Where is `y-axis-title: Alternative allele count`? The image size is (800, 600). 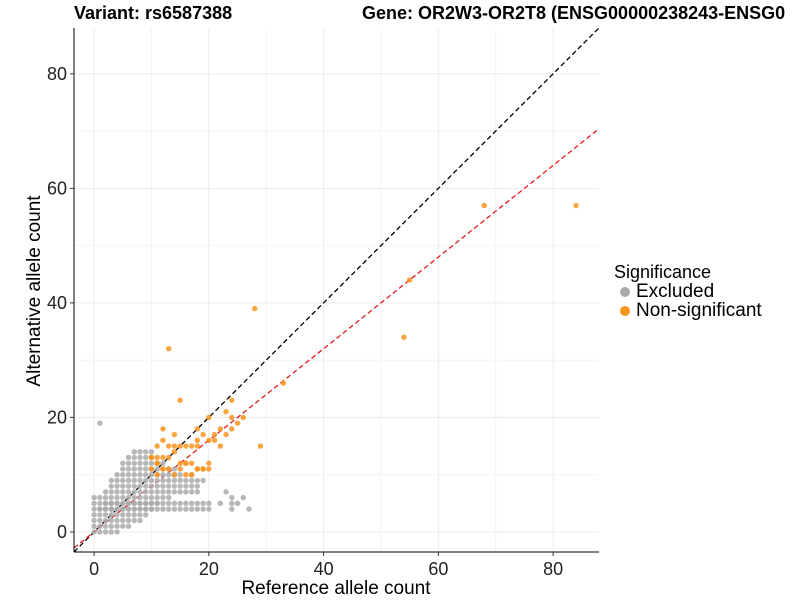 y-axis-title: Alternative allele count is located at coordinates (34, 291).